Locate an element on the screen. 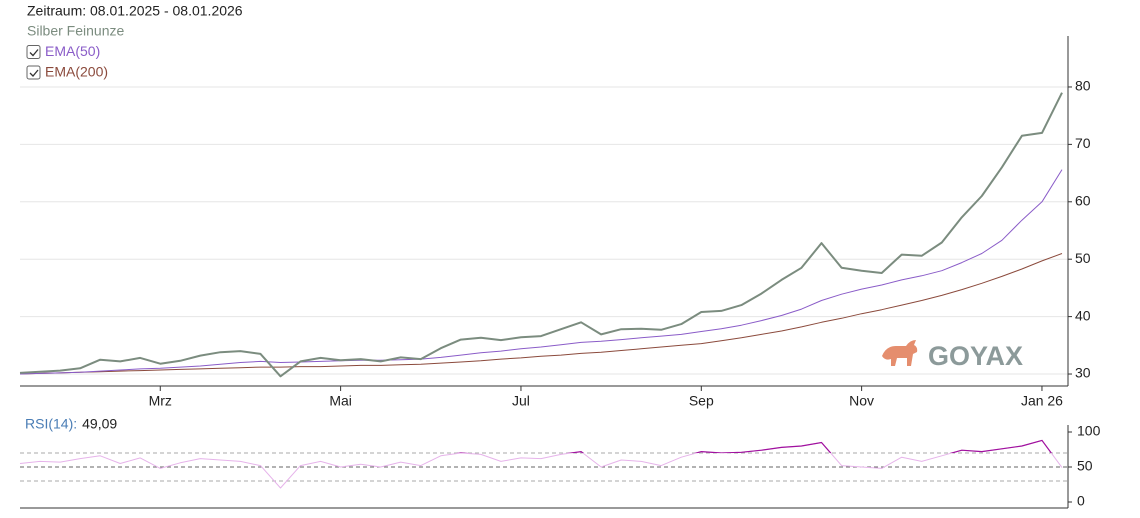 The height and width of the screenshot is (518, 1140). x-tick-label: Nov is located at coordinates (861, 401).